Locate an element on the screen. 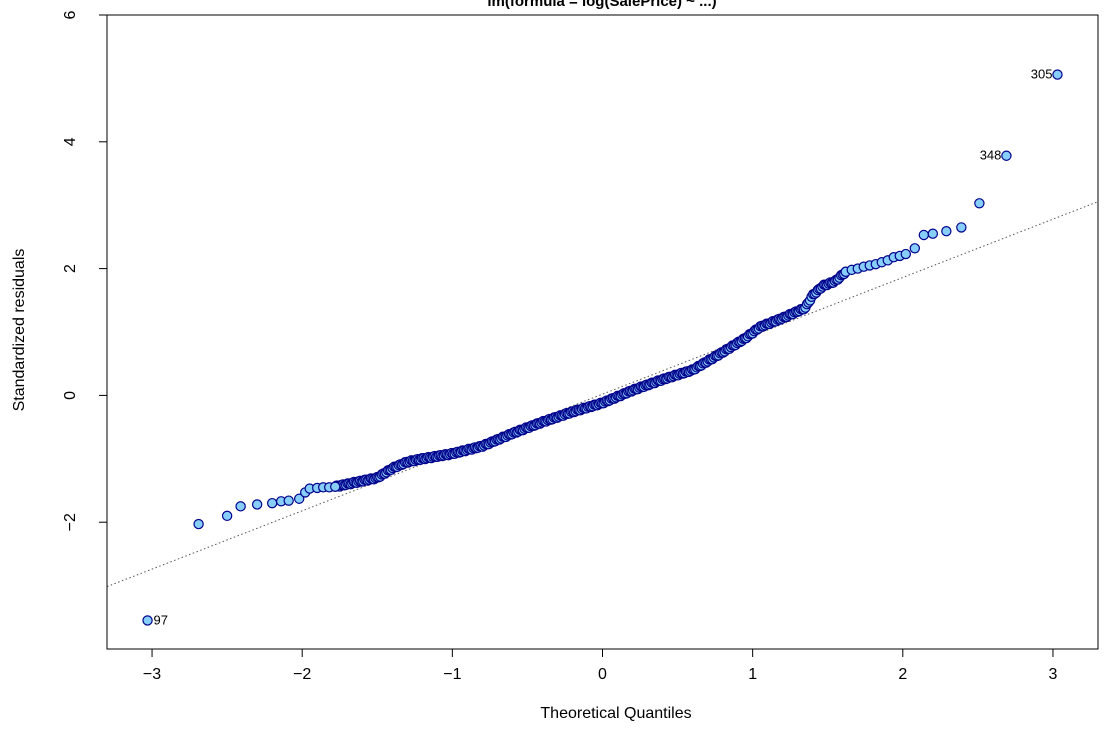 The image size is (1119, 745). x-tick-label: 2 is located at coordinates (902, 674).